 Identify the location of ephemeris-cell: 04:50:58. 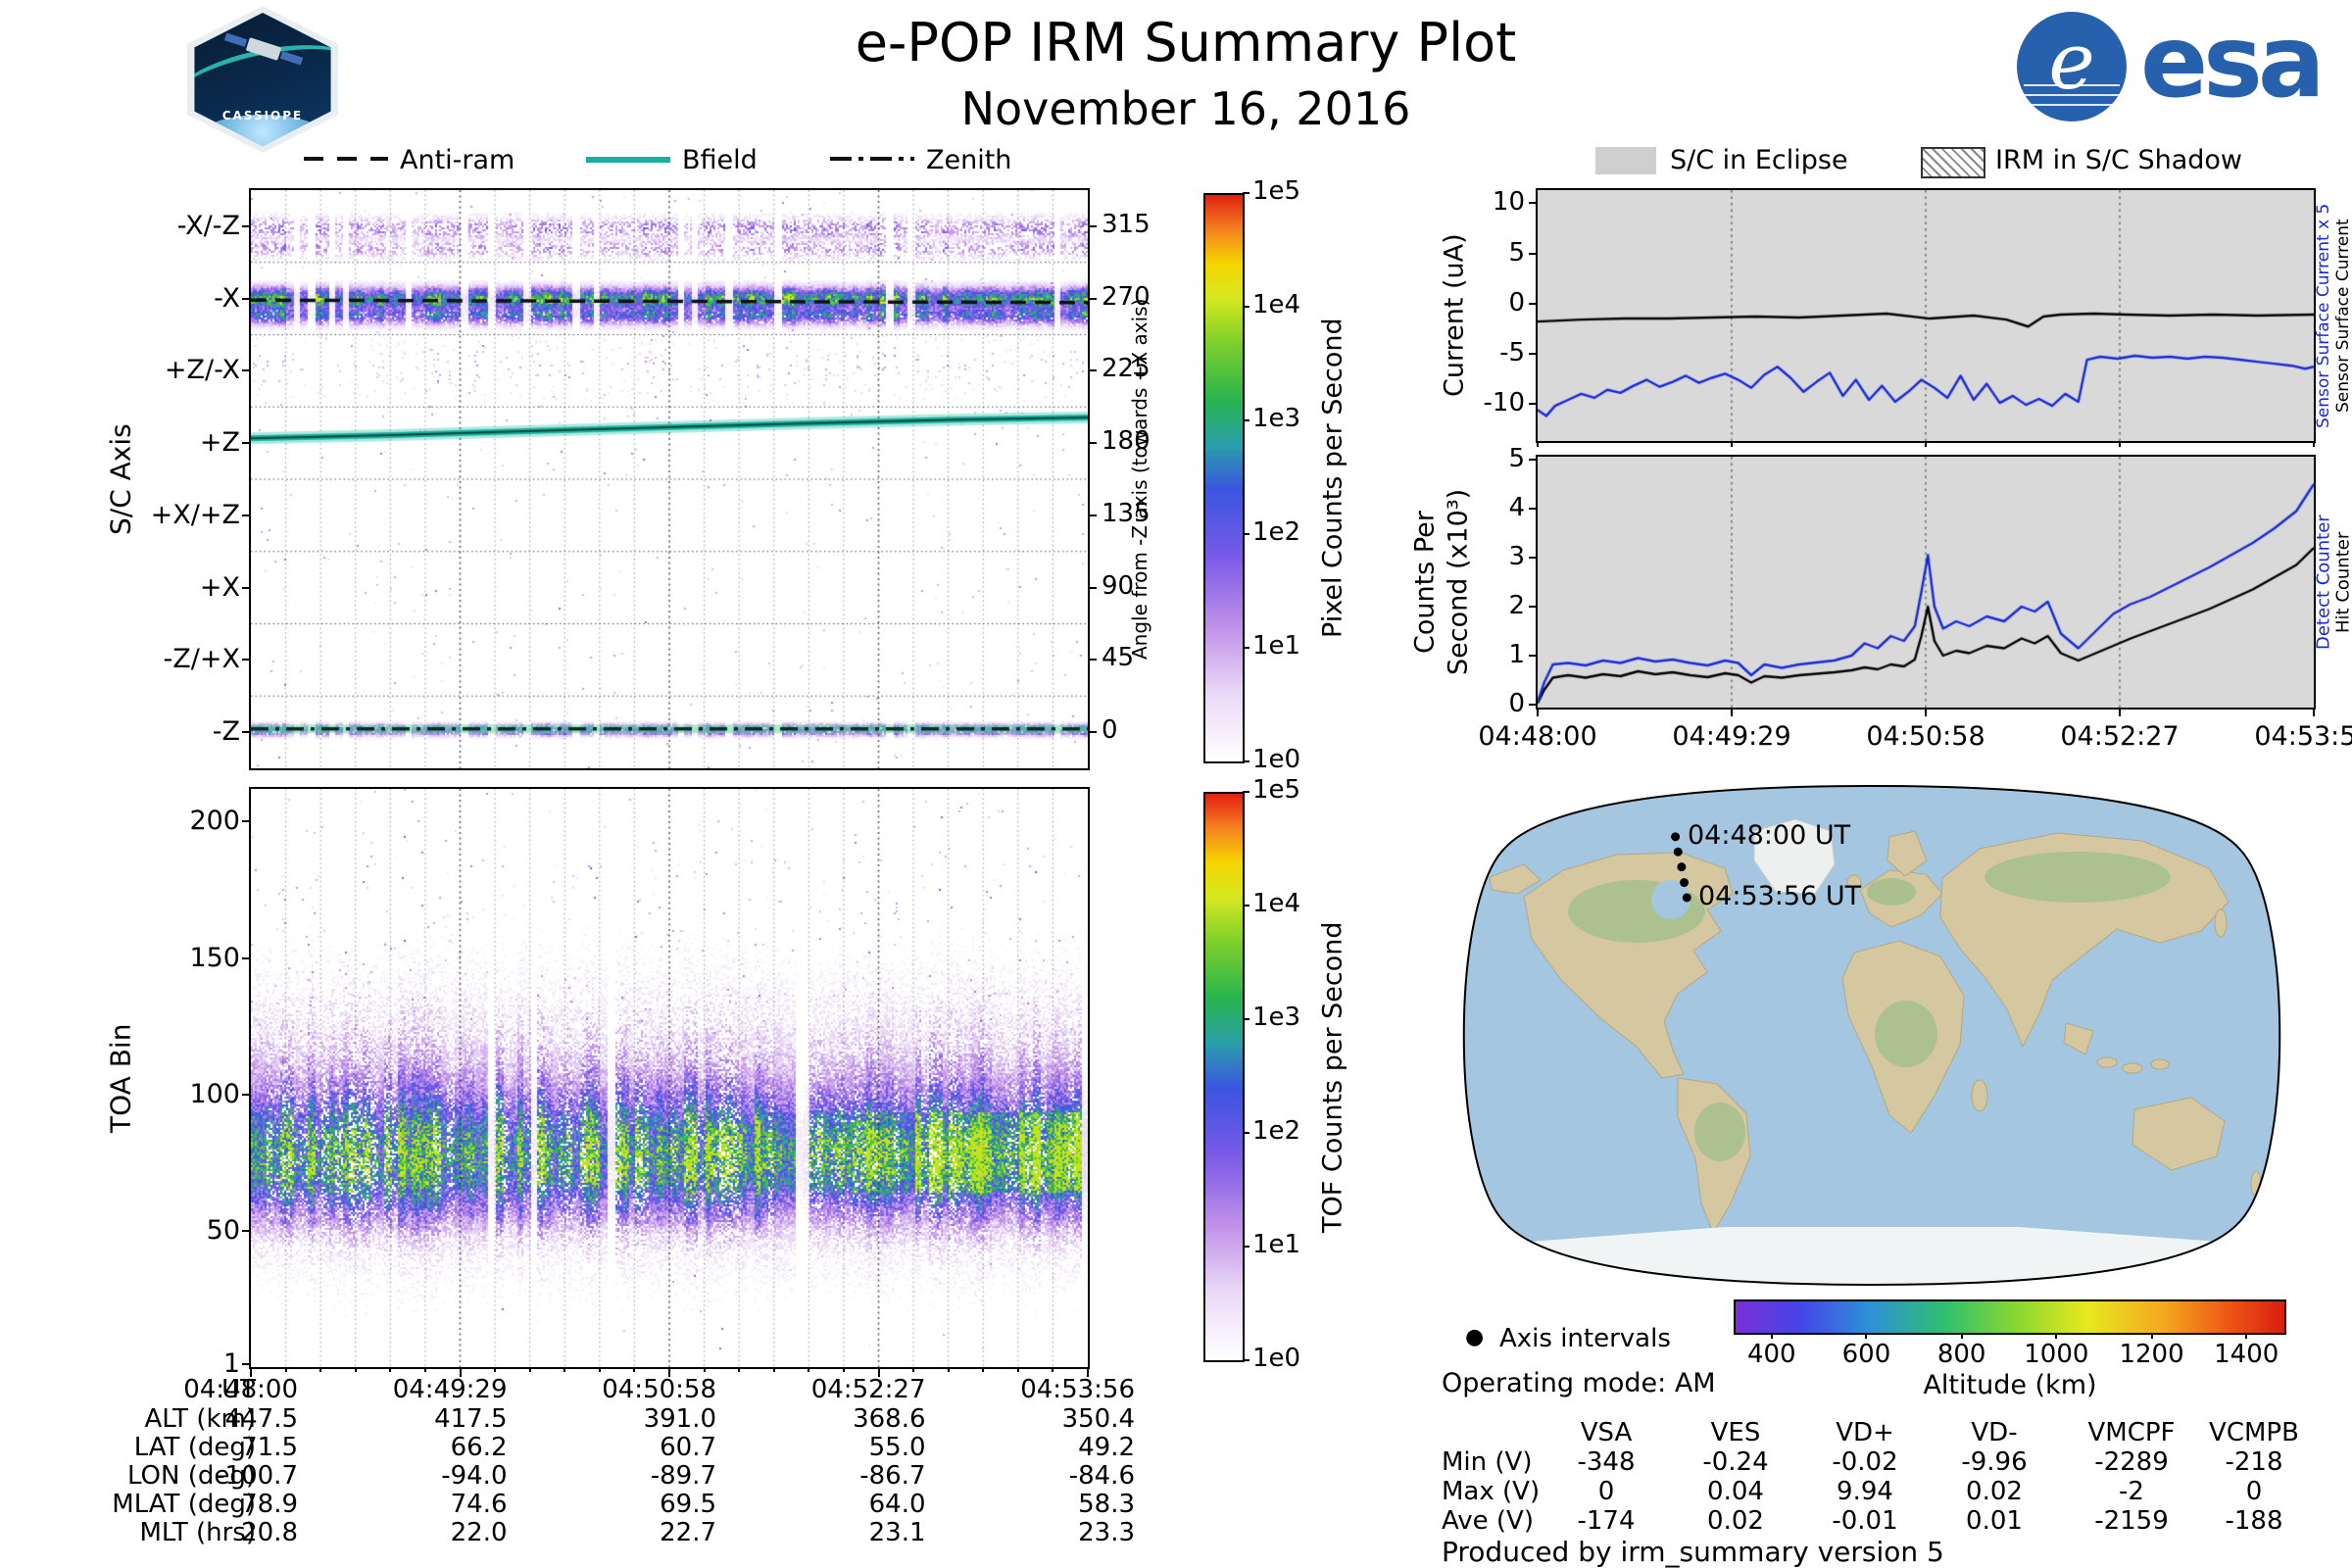
(659, 1389).